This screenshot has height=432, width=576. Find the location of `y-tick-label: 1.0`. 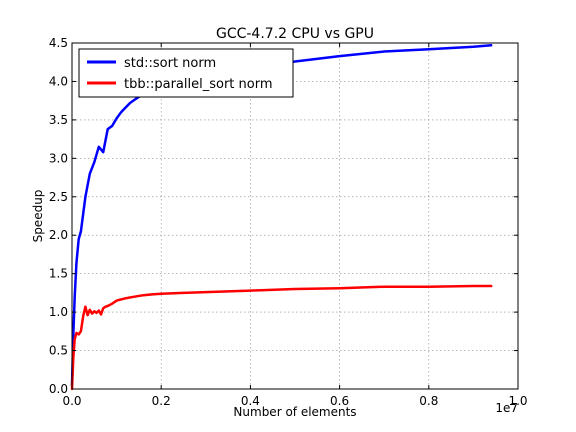

y-tick-label: 1.0 is located at coordinates (58, 312).